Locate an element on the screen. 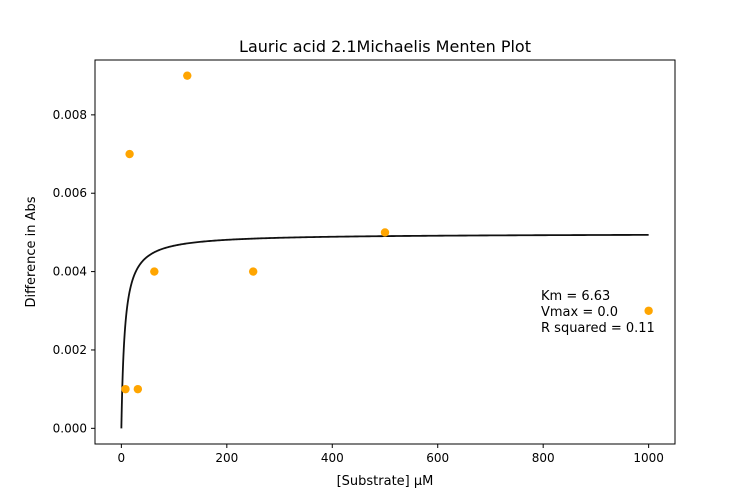 The image size is (750, 500). x-tick-label: 0 is located at coordinates (122, 458).